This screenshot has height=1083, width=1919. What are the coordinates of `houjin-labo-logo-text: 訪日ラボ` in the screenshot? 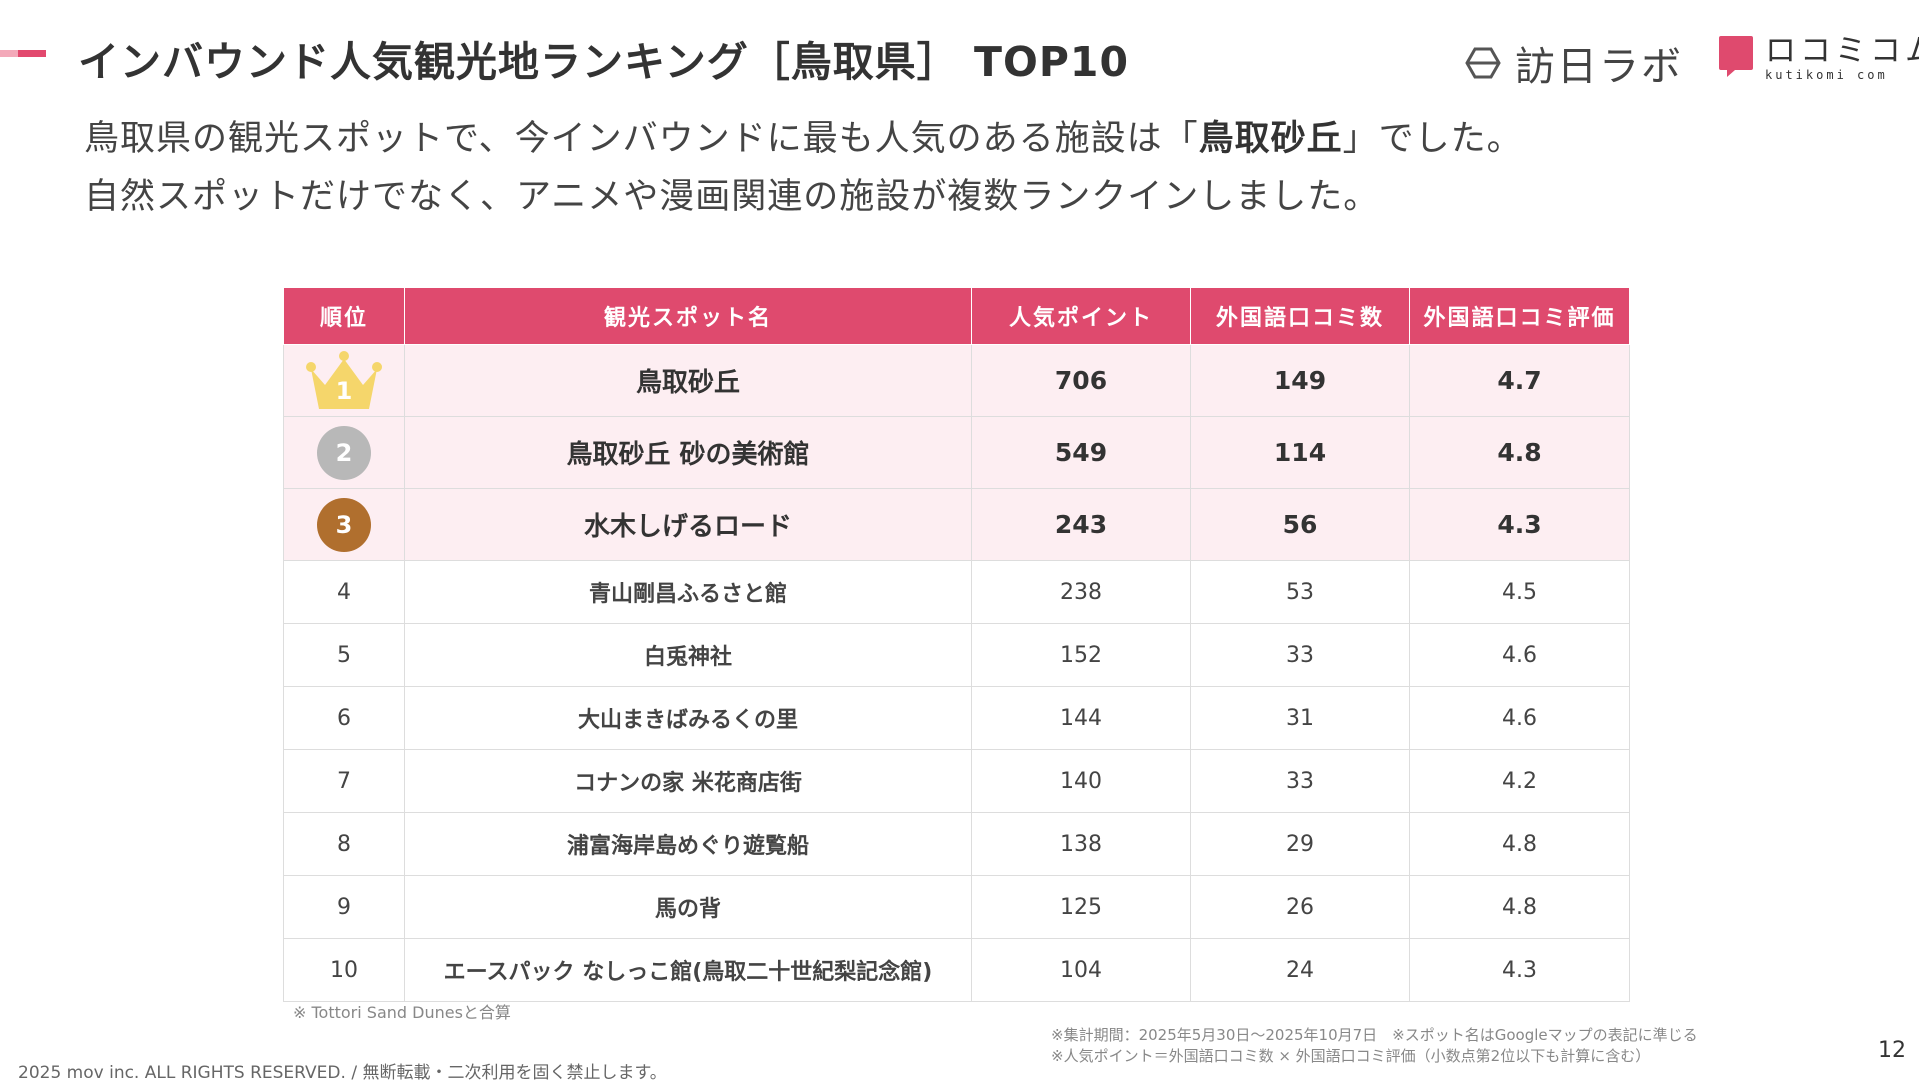 It's located at (1599, 67).